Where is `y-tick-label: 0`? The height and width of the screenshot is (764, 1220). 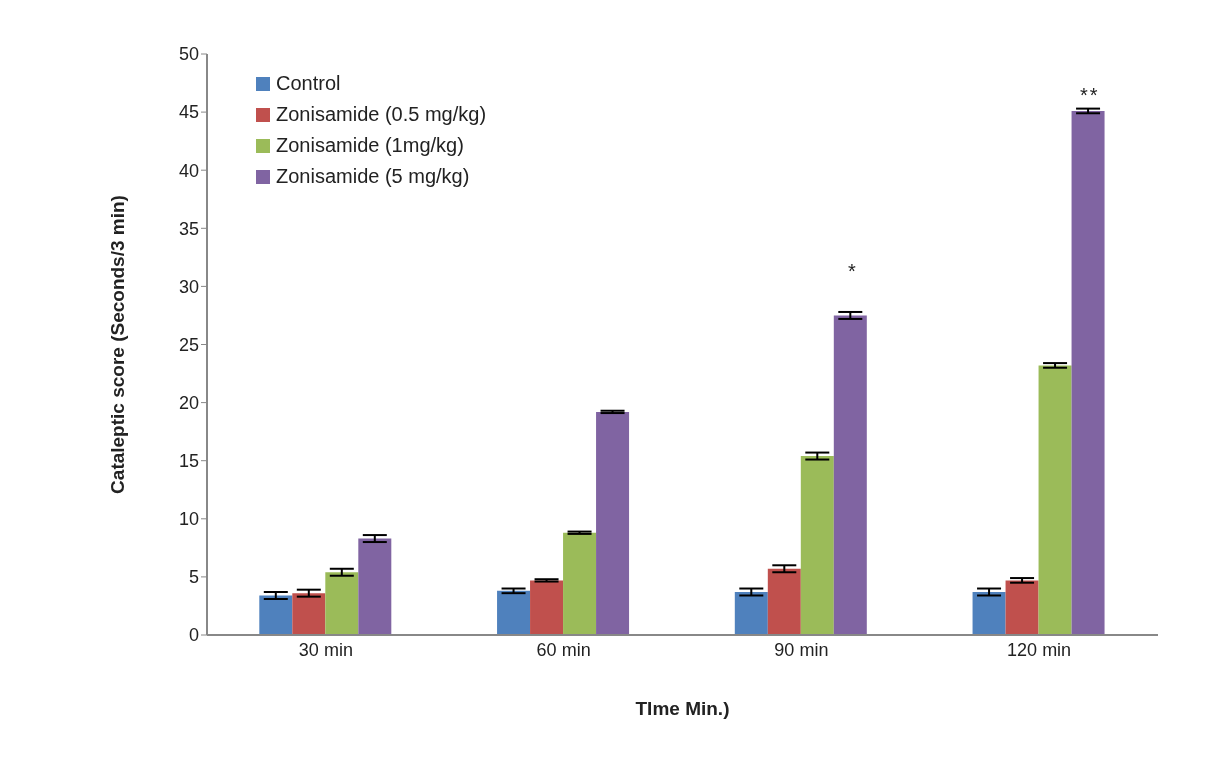
y-tick-label: 0 is located at coordinates (193, 635).